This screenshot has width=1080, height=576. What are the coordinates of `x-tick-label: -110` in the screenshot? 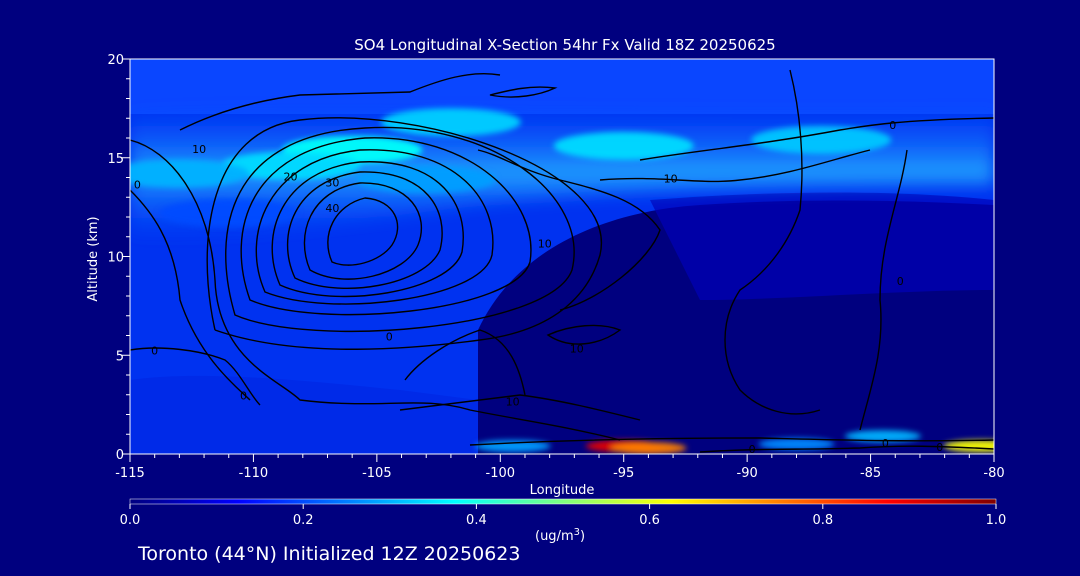 It's located at (254, 473).